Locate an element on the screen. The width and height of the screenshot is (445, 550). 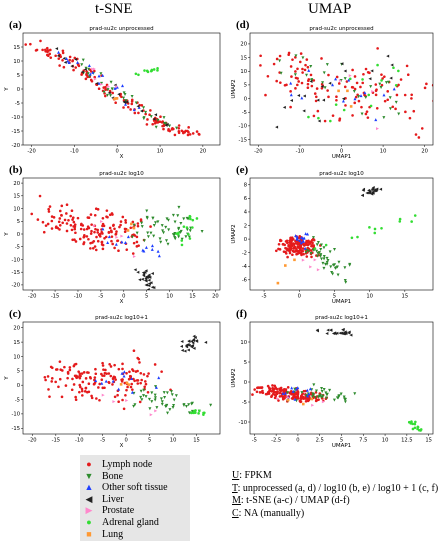
points-group is located at coordinates (117, 242).